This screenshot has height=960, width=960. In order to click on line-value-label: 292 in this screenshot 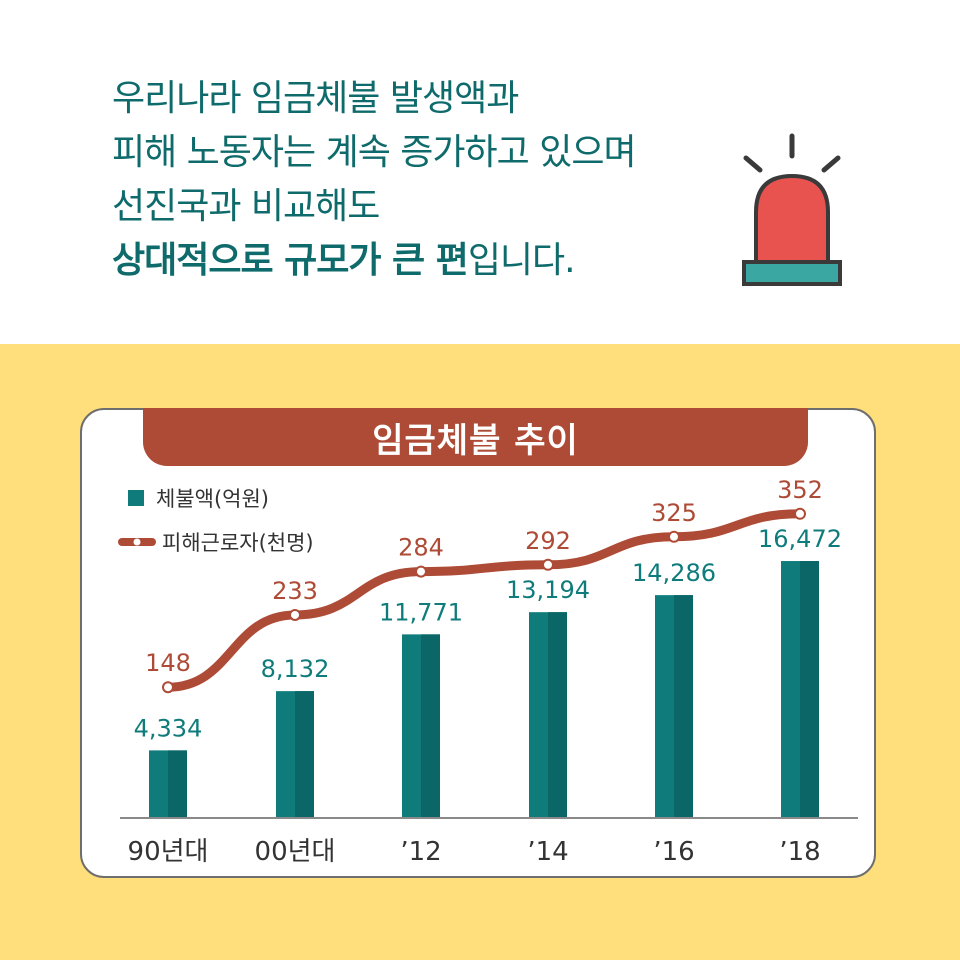, I will do `click(548, 541)`.